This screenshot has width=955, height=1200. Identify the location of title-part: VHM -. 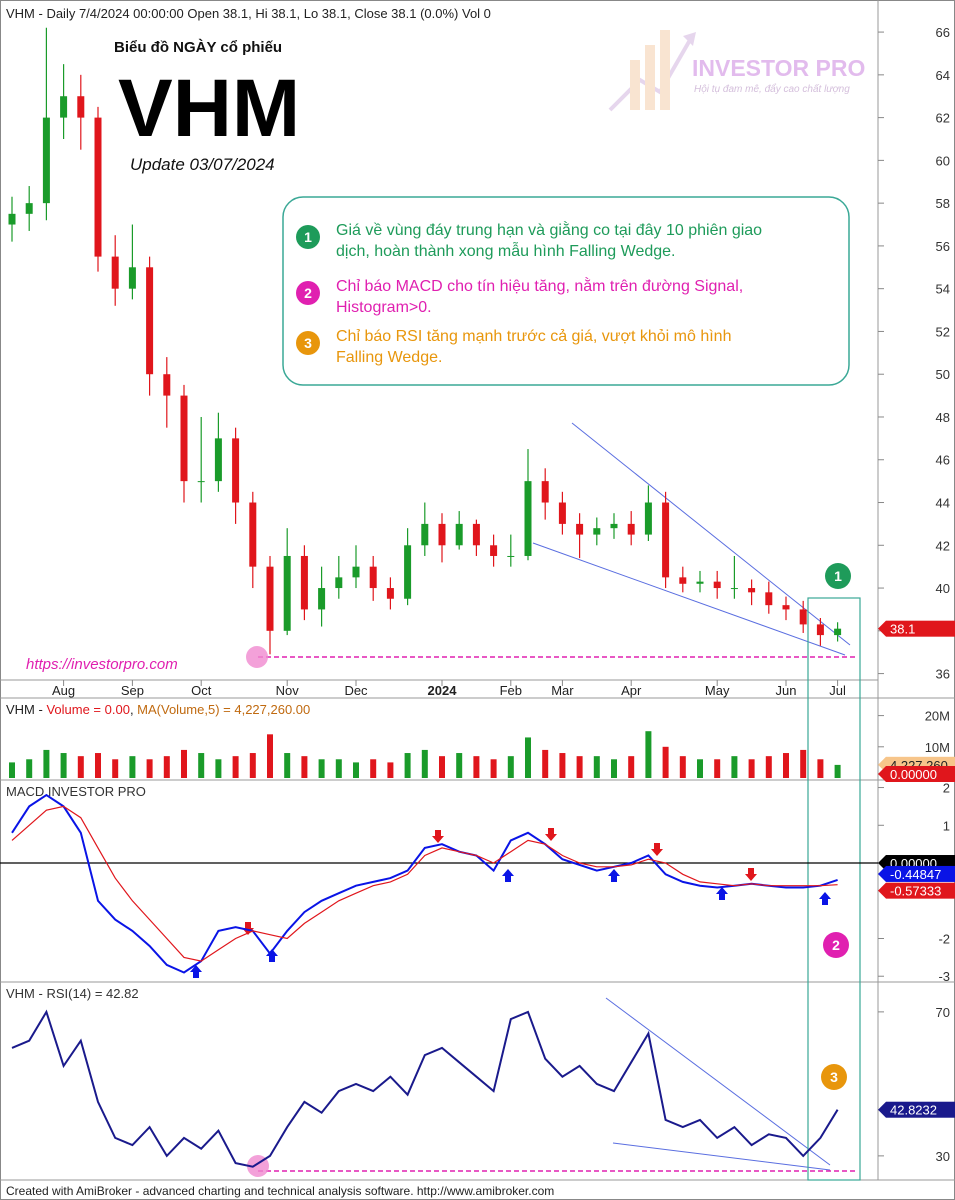
(26, 709).